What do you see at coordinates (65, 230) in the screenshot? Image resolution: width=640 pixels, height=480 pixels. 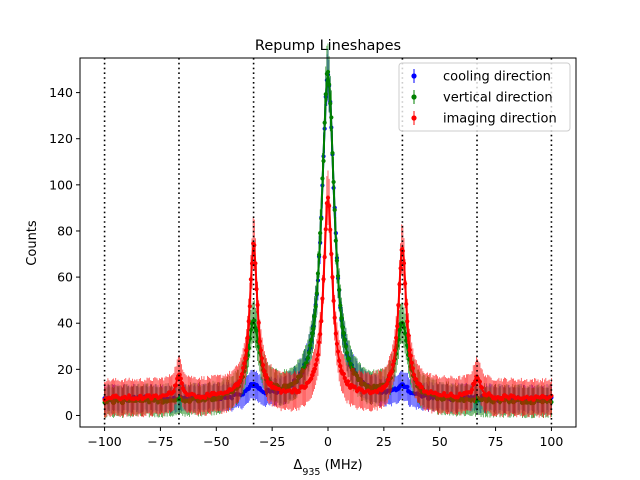 I see `y-tick-label: 80` at bounding box center [65, 230].